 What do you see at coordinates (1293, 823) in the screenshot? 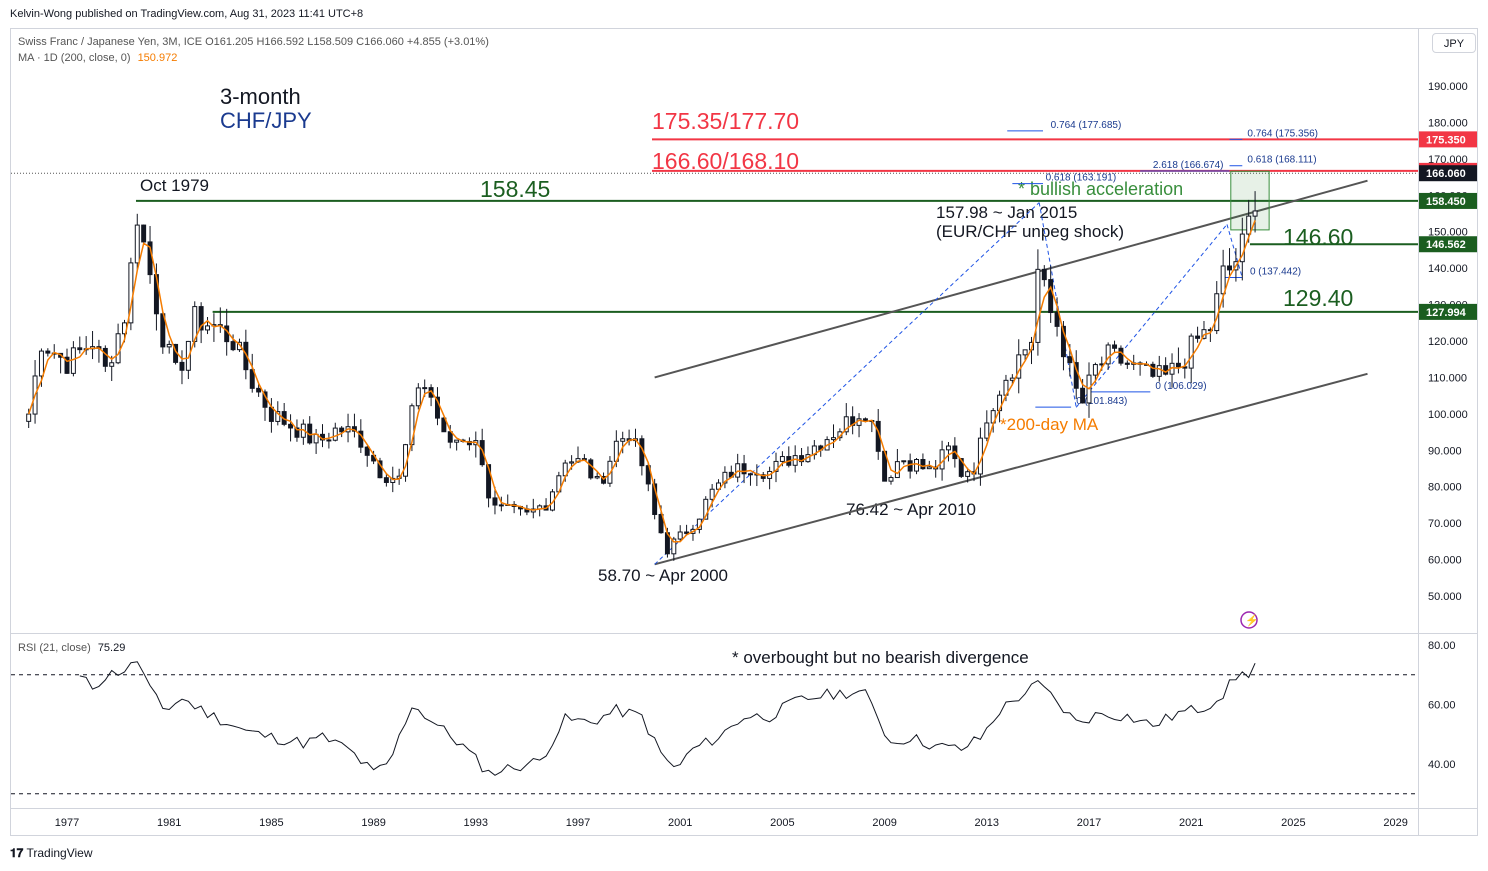
I see `time-tick-label: 2025` at bounding box center [1293, 823].